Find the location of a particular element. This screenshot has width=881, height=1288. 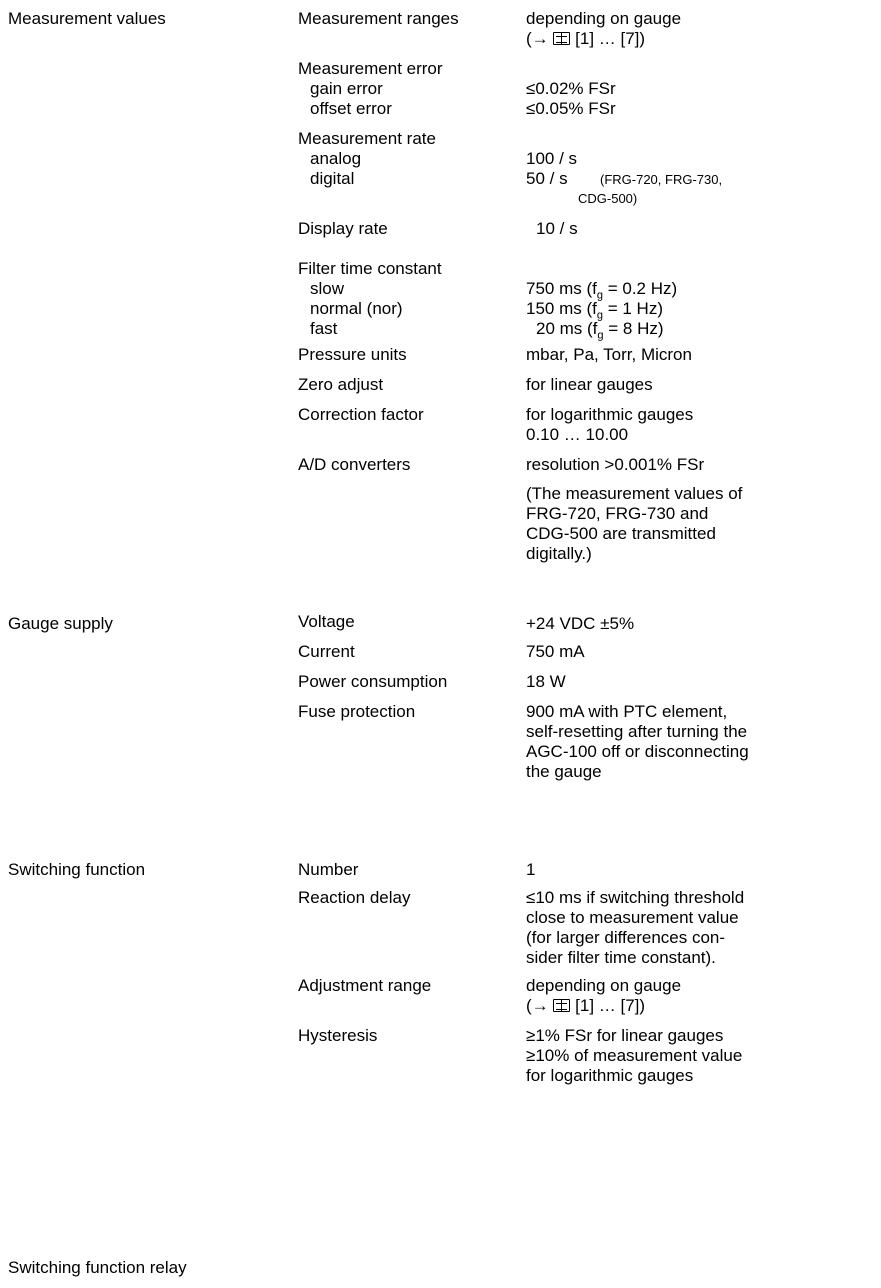

param-current: Current is located at coordinates (326, 651).